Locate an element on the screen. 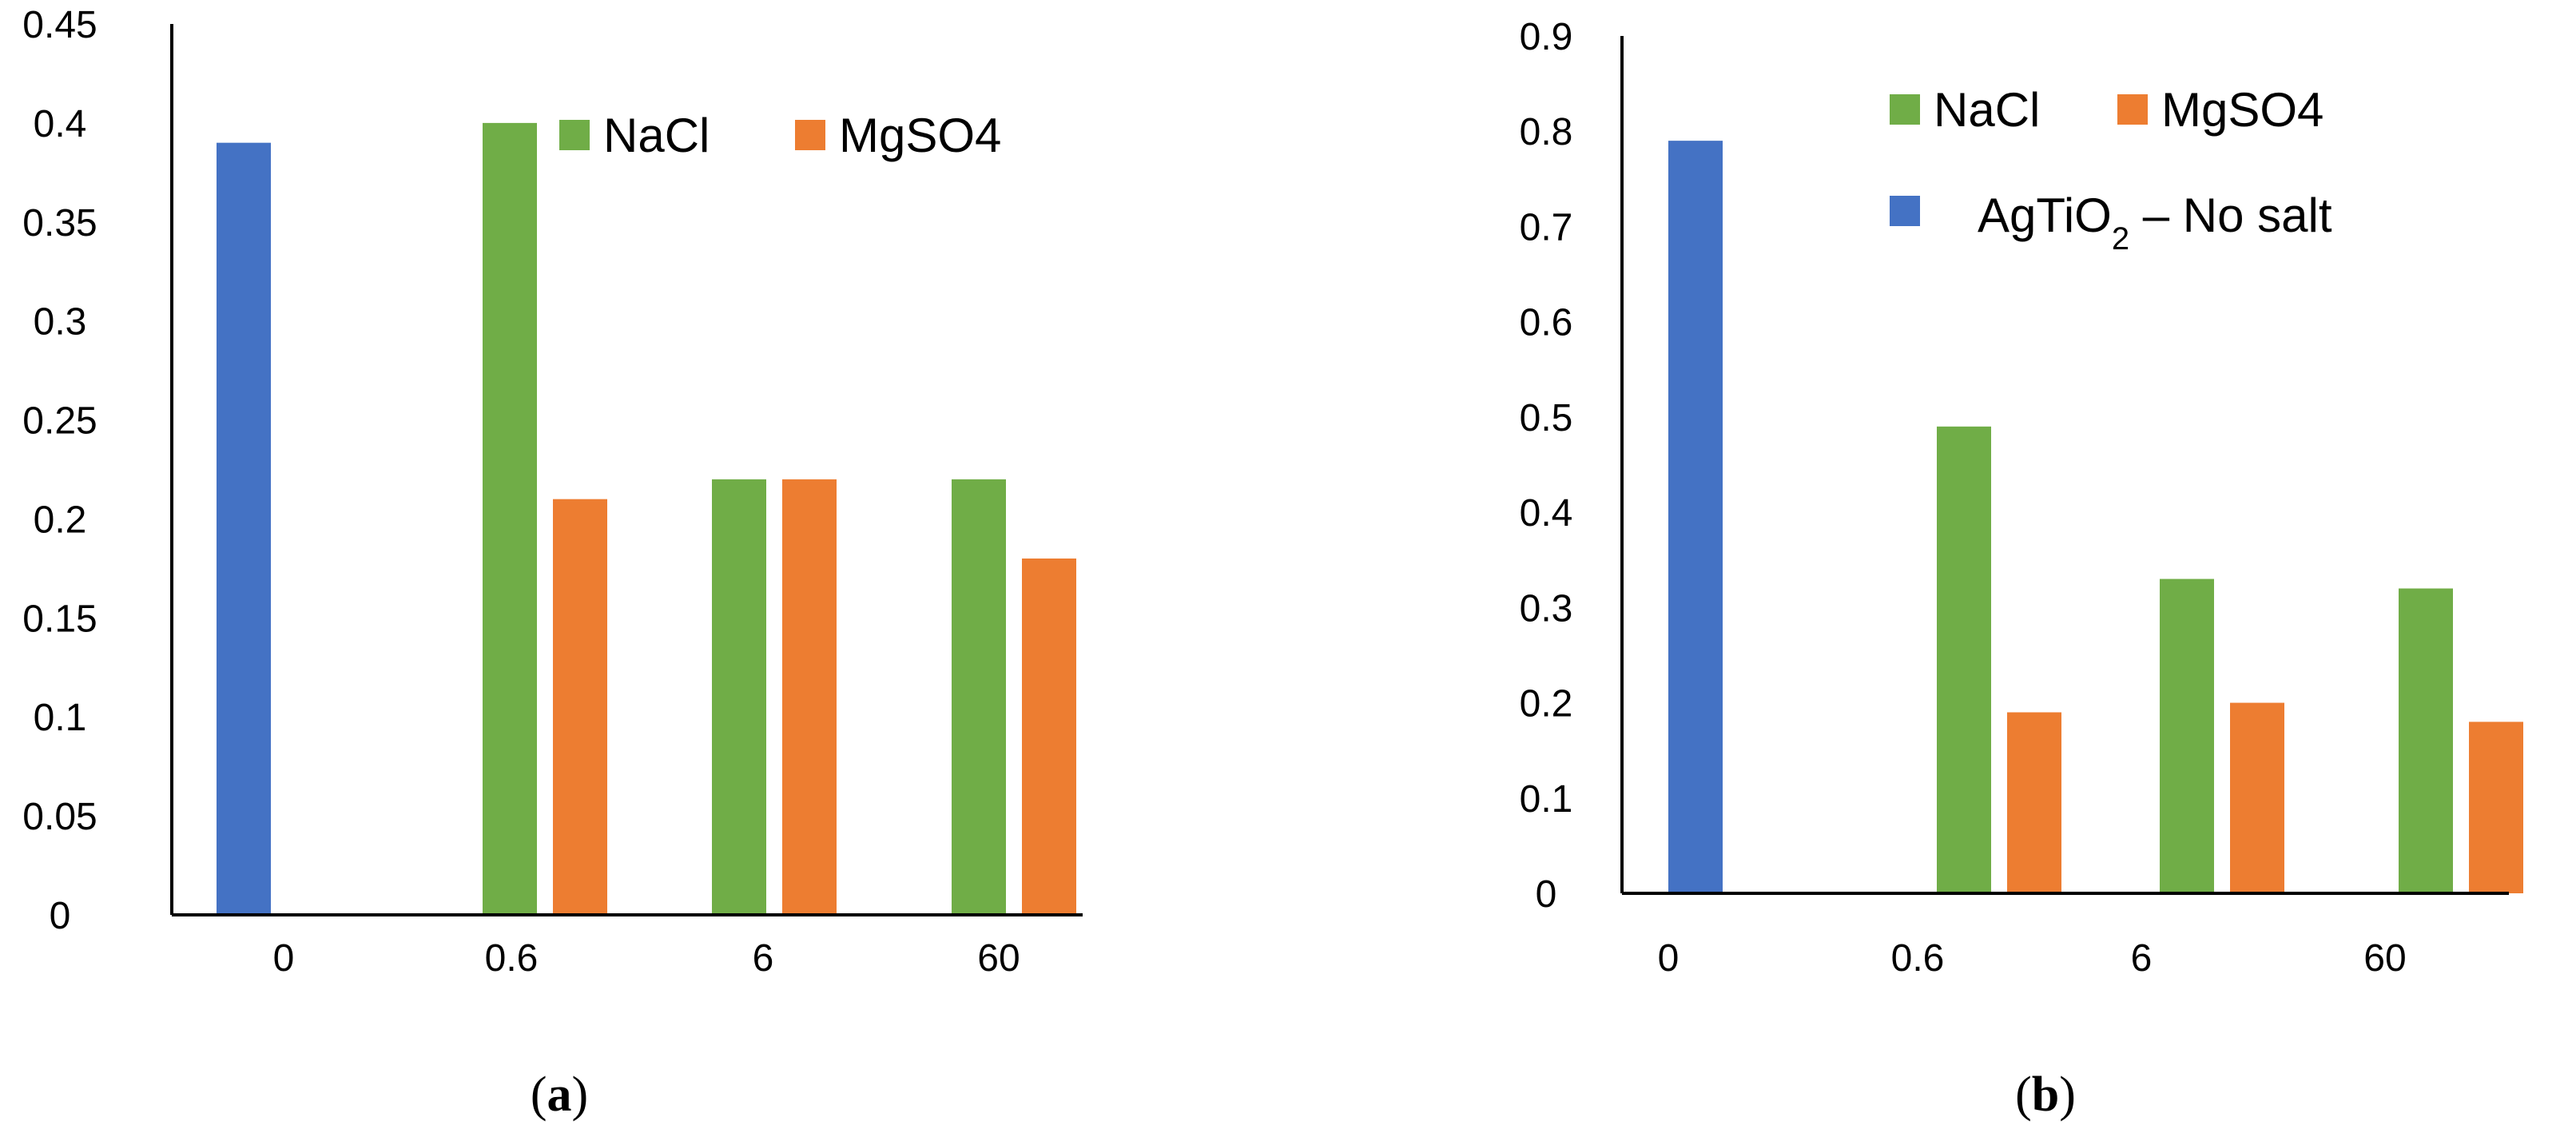  y-tick-label: 0.35 is located at coordinates (59, 224).